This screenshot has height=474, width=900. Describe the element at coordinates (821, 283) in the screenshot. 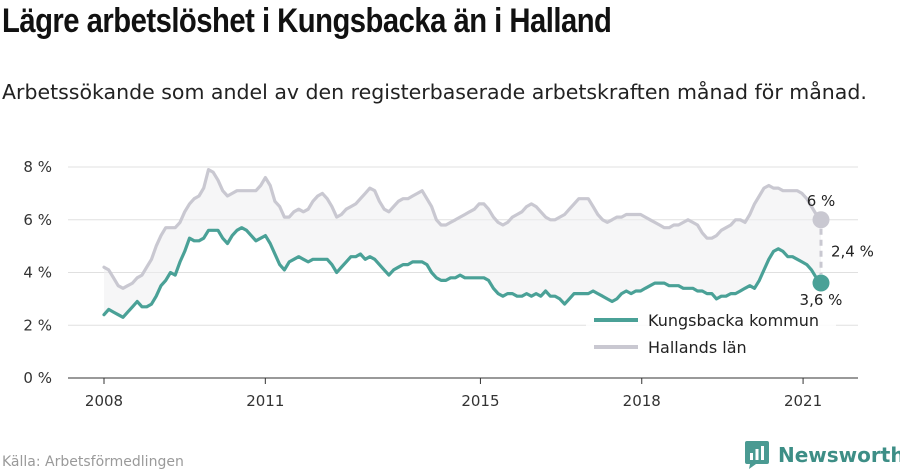

I see `kungsbacka-end-point` at that location.